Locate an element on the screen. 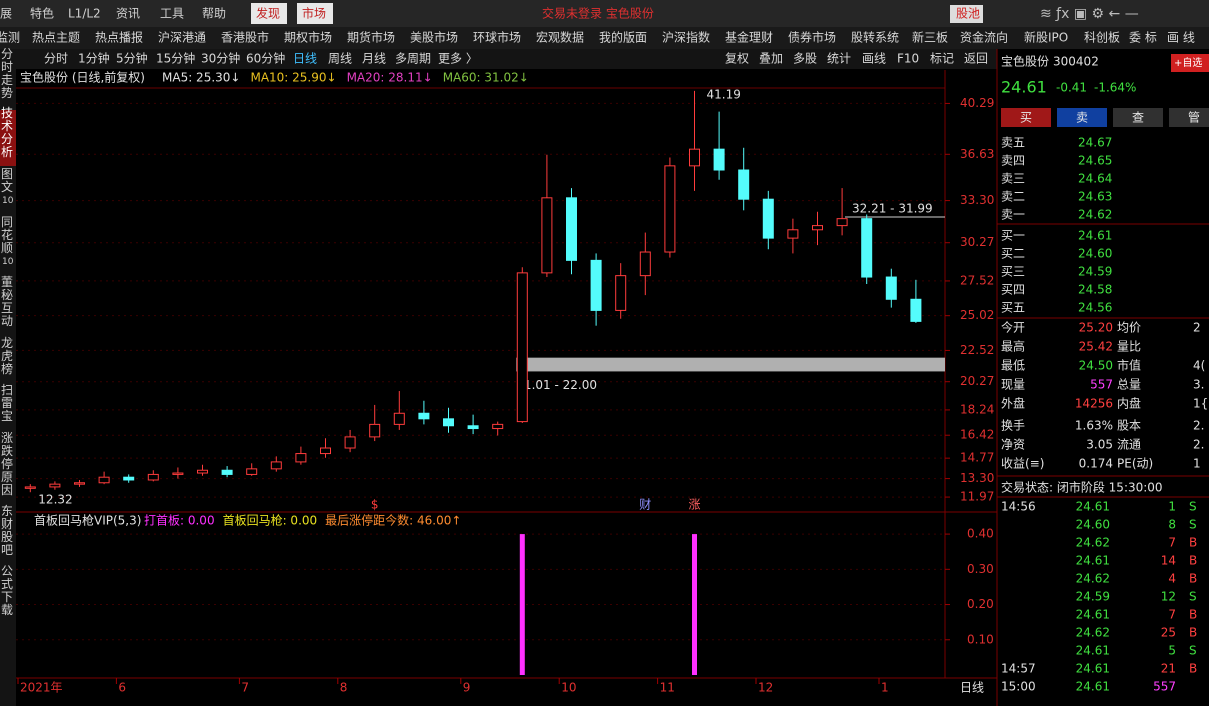 This screenshot has width=1209, height=706. nav-item: 热点主题 is located at coordinates (56, 38).